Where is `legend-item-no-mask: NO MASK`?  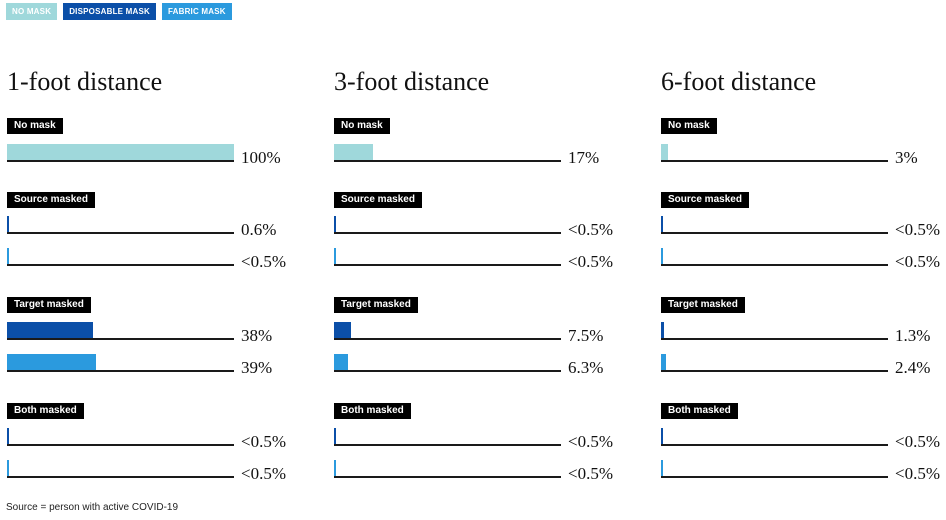
legend-item-no-mask: NO MASK is located at coordinates (32, 11).